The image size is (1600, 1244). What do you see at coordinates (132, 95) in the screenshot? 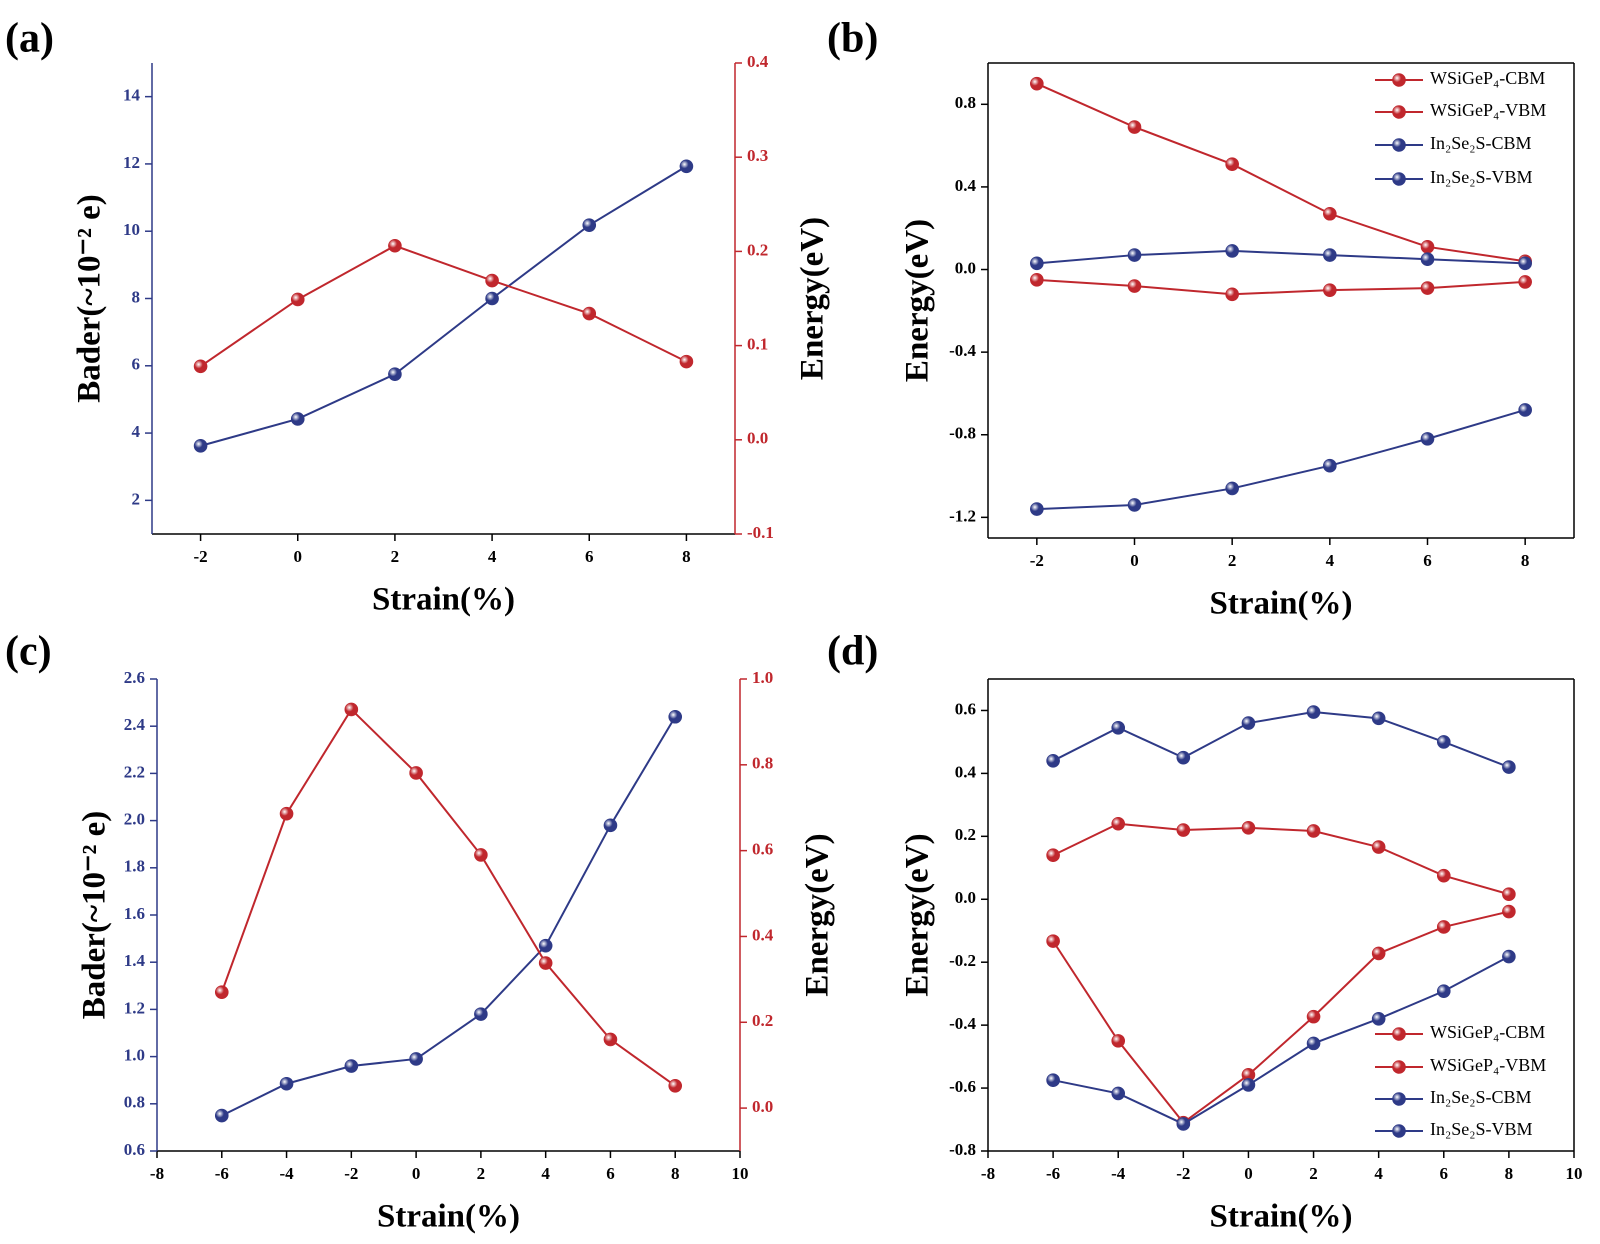
I see `y-tick-label: 14` at bounding box center [132, 95].